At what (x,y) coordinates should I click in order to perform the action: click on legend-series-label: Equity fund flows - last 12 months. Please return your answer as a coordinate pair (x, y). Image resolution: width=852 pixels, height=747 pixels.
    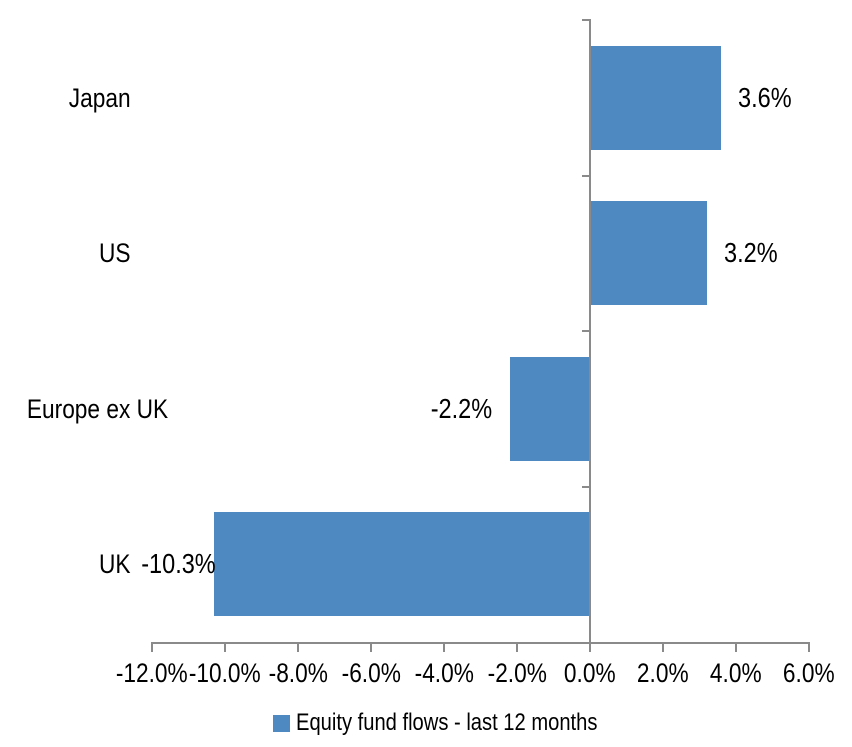
    Looking at the image, I should click on (447, 722).